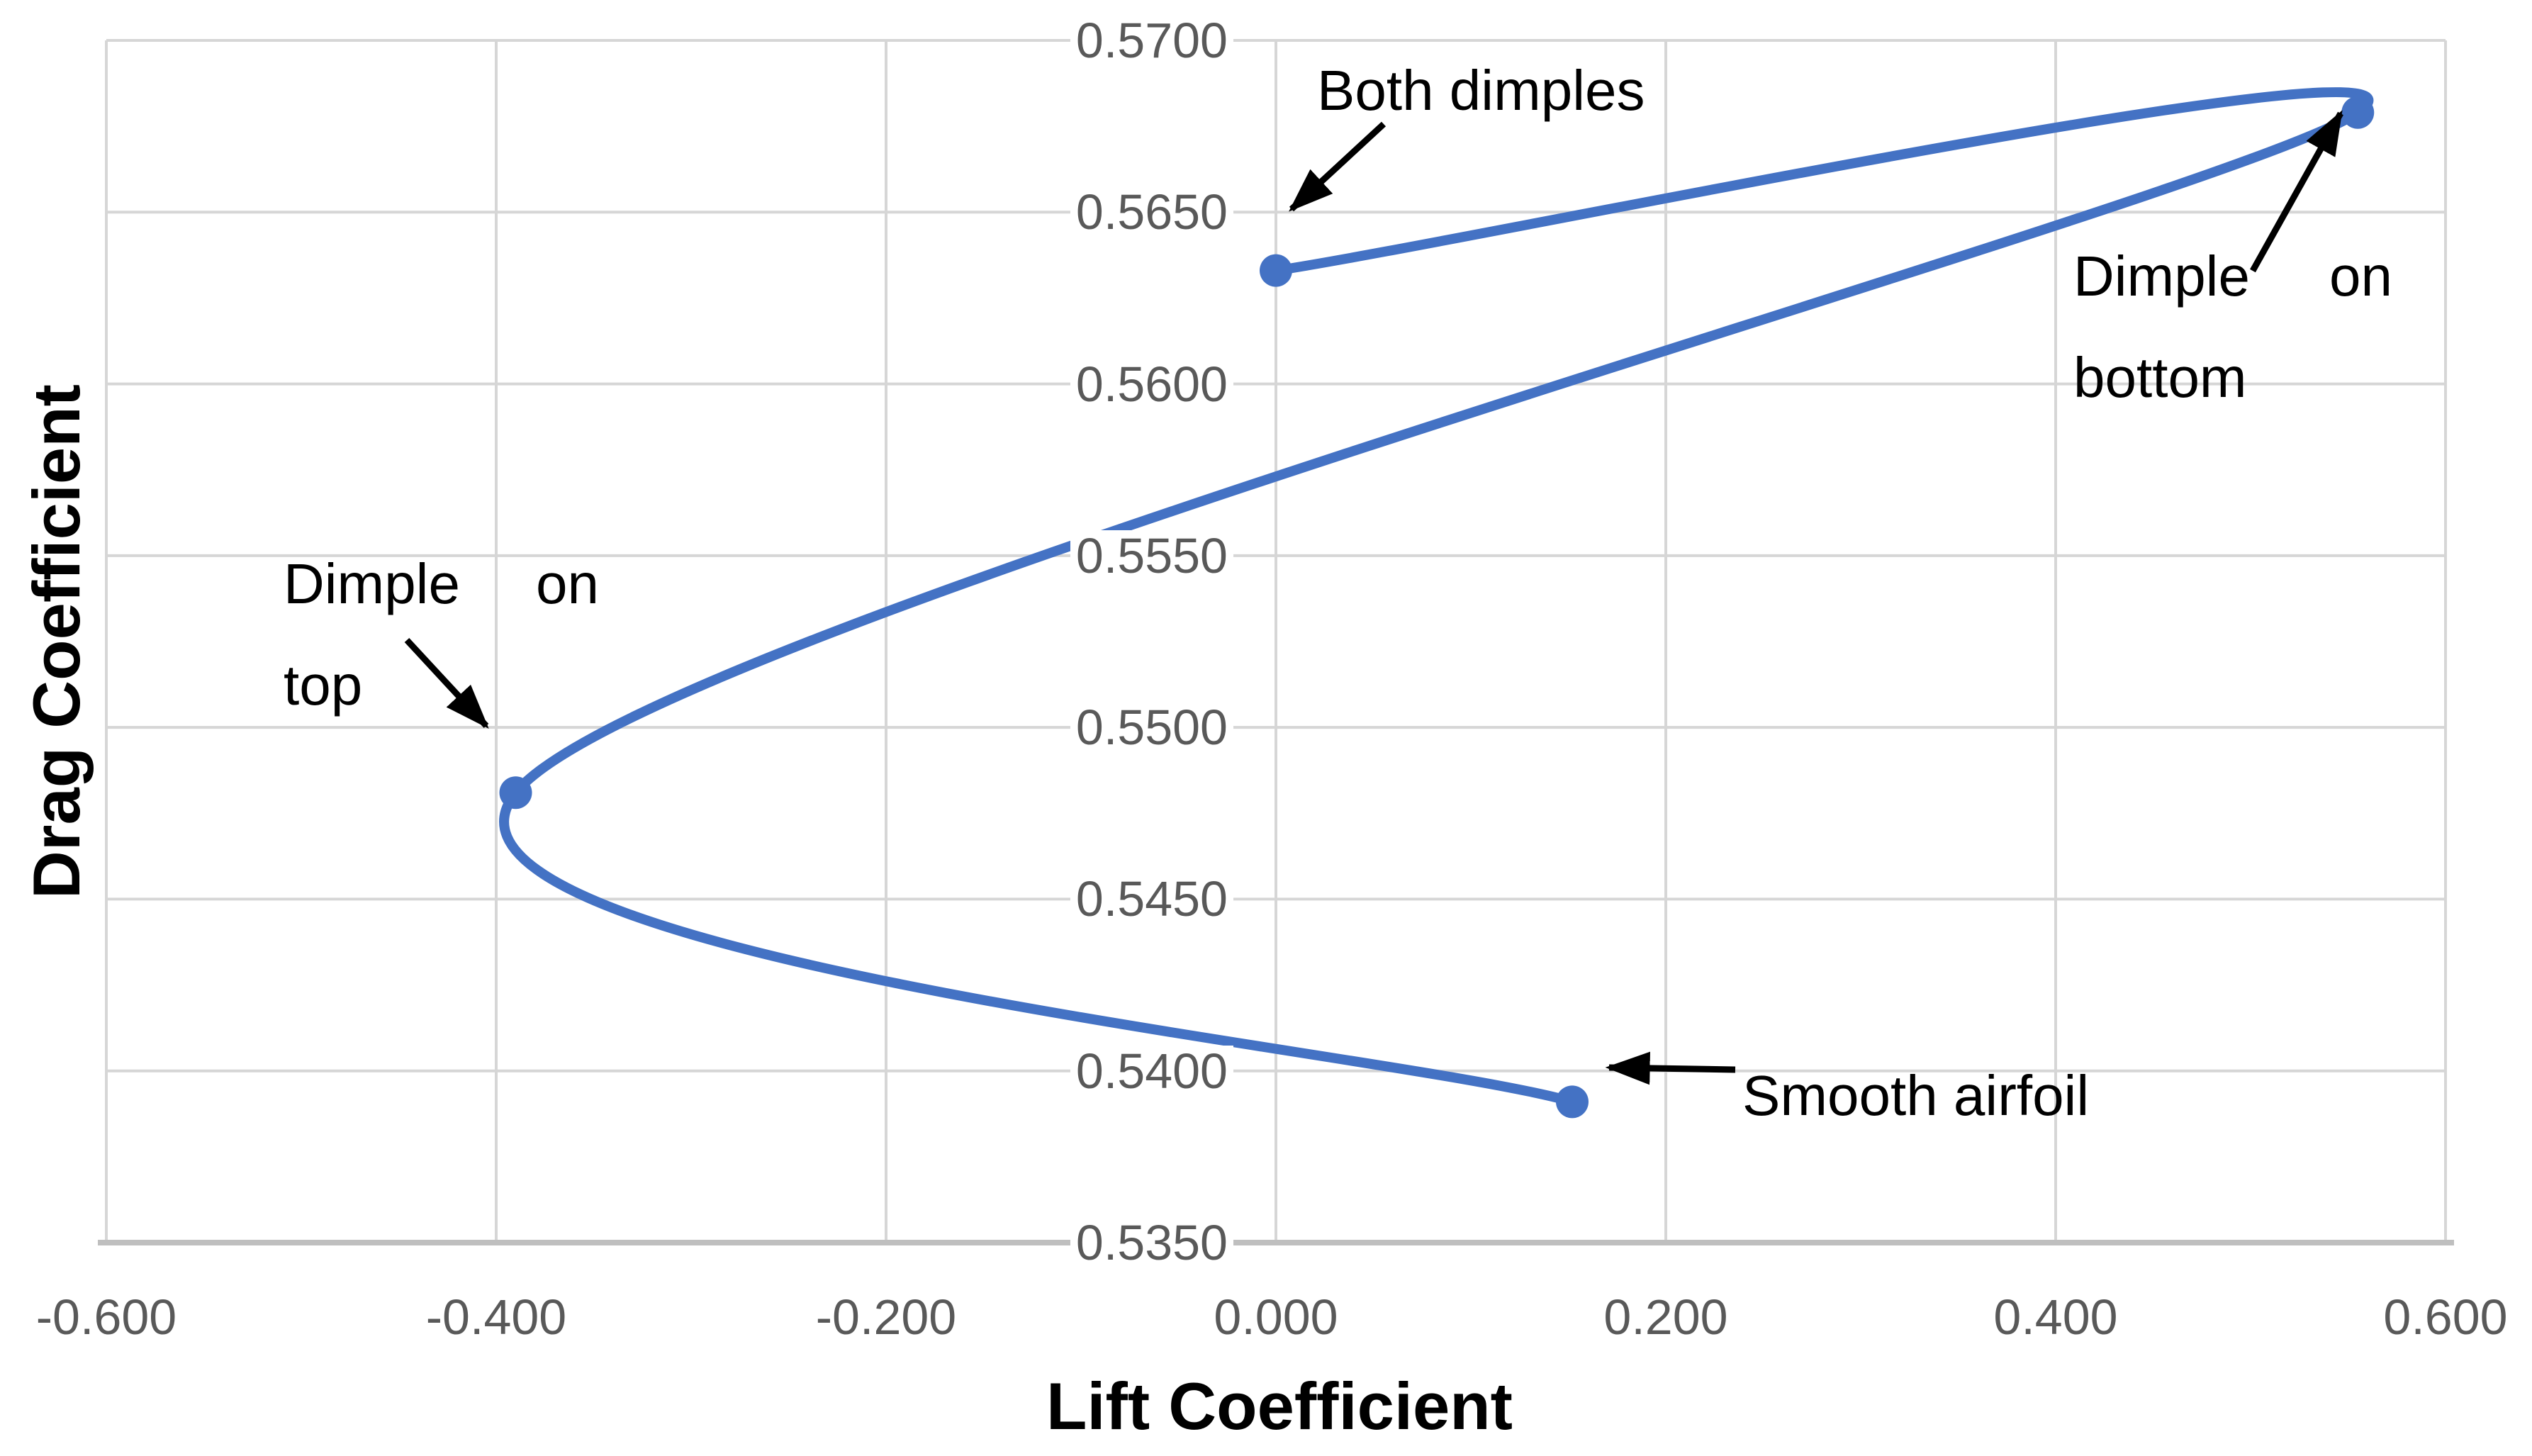 The width and height of the screenshot is (2532, 1456). Describe the element at coordinates (1151, 384) in the screenshot. I see `y-tick-label: 0.5600` at that location.